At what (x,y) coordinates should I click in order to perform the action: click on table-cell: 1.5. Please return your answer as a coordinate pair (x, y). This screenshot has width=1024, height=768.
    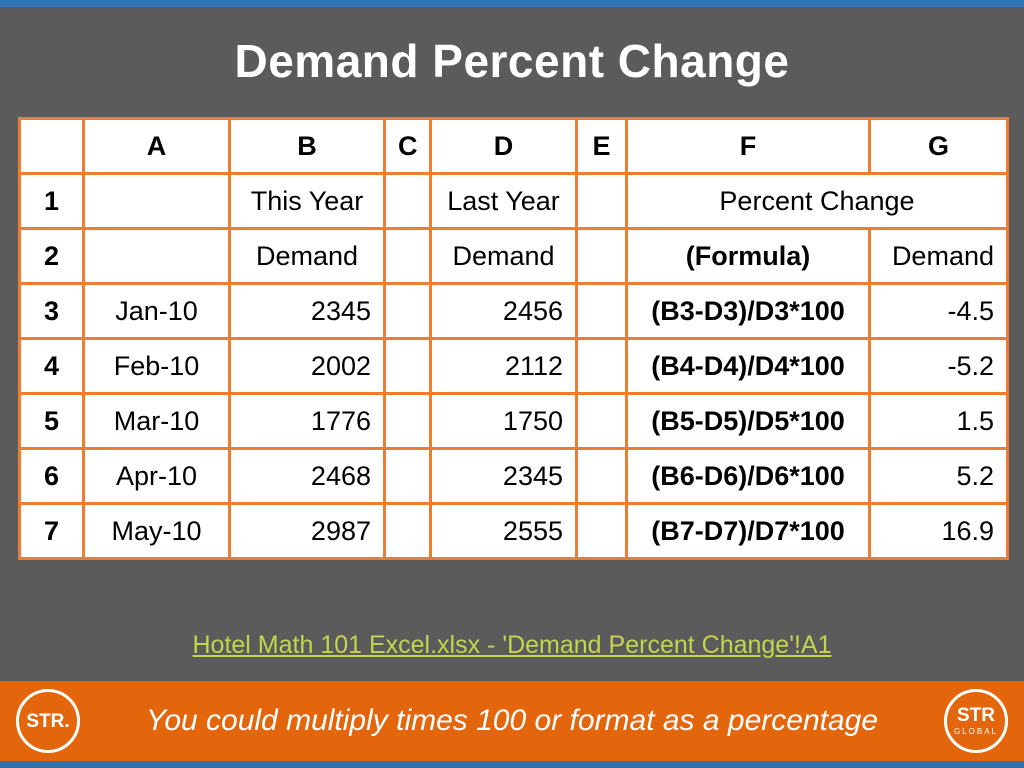
    Looking at the image, I should click on (938, 421).